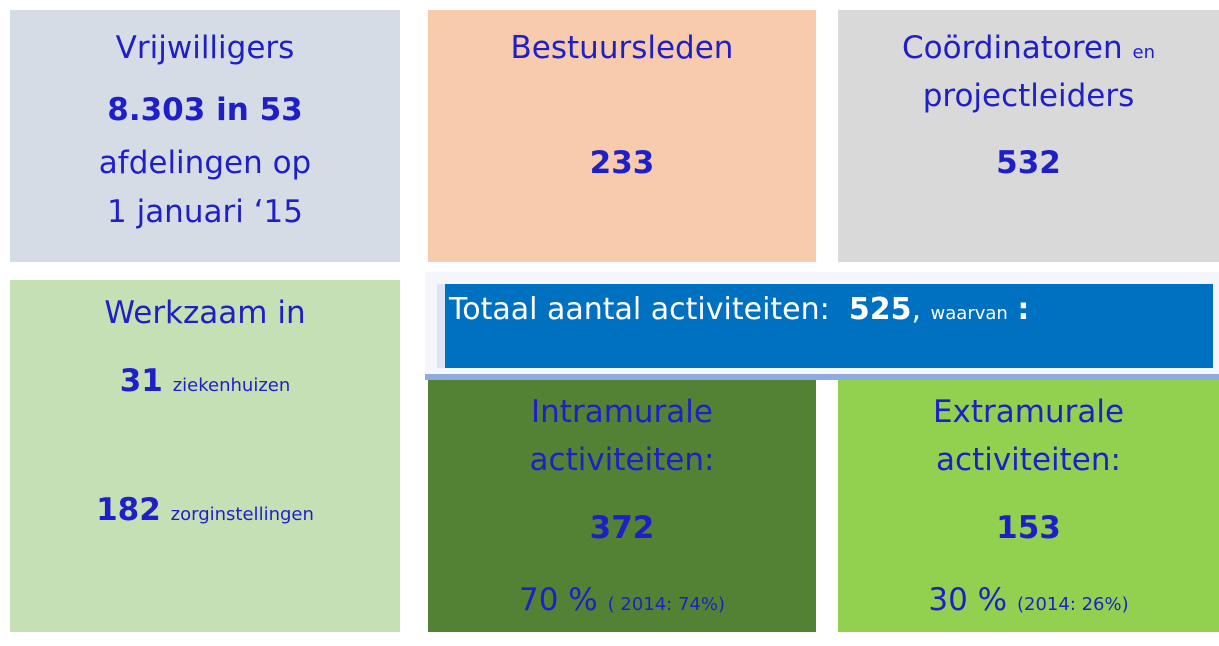 The height and width of the screenshot is (646, 1219). What do you see at coordinates (1023, 309) in the screenshot?
I see `colon: :` at bounding box center [1023, 309].